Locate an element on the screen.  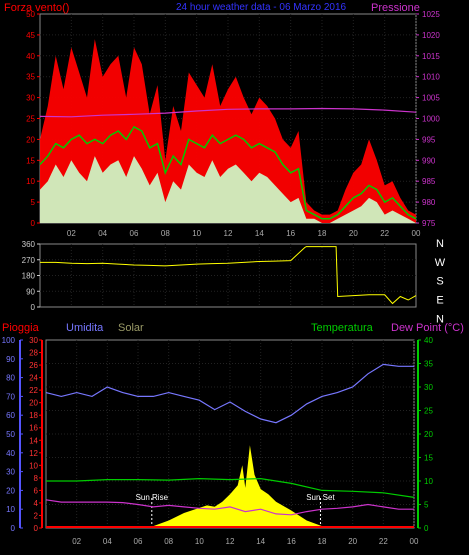
dew_point-line is located at coordinates (229, 507).